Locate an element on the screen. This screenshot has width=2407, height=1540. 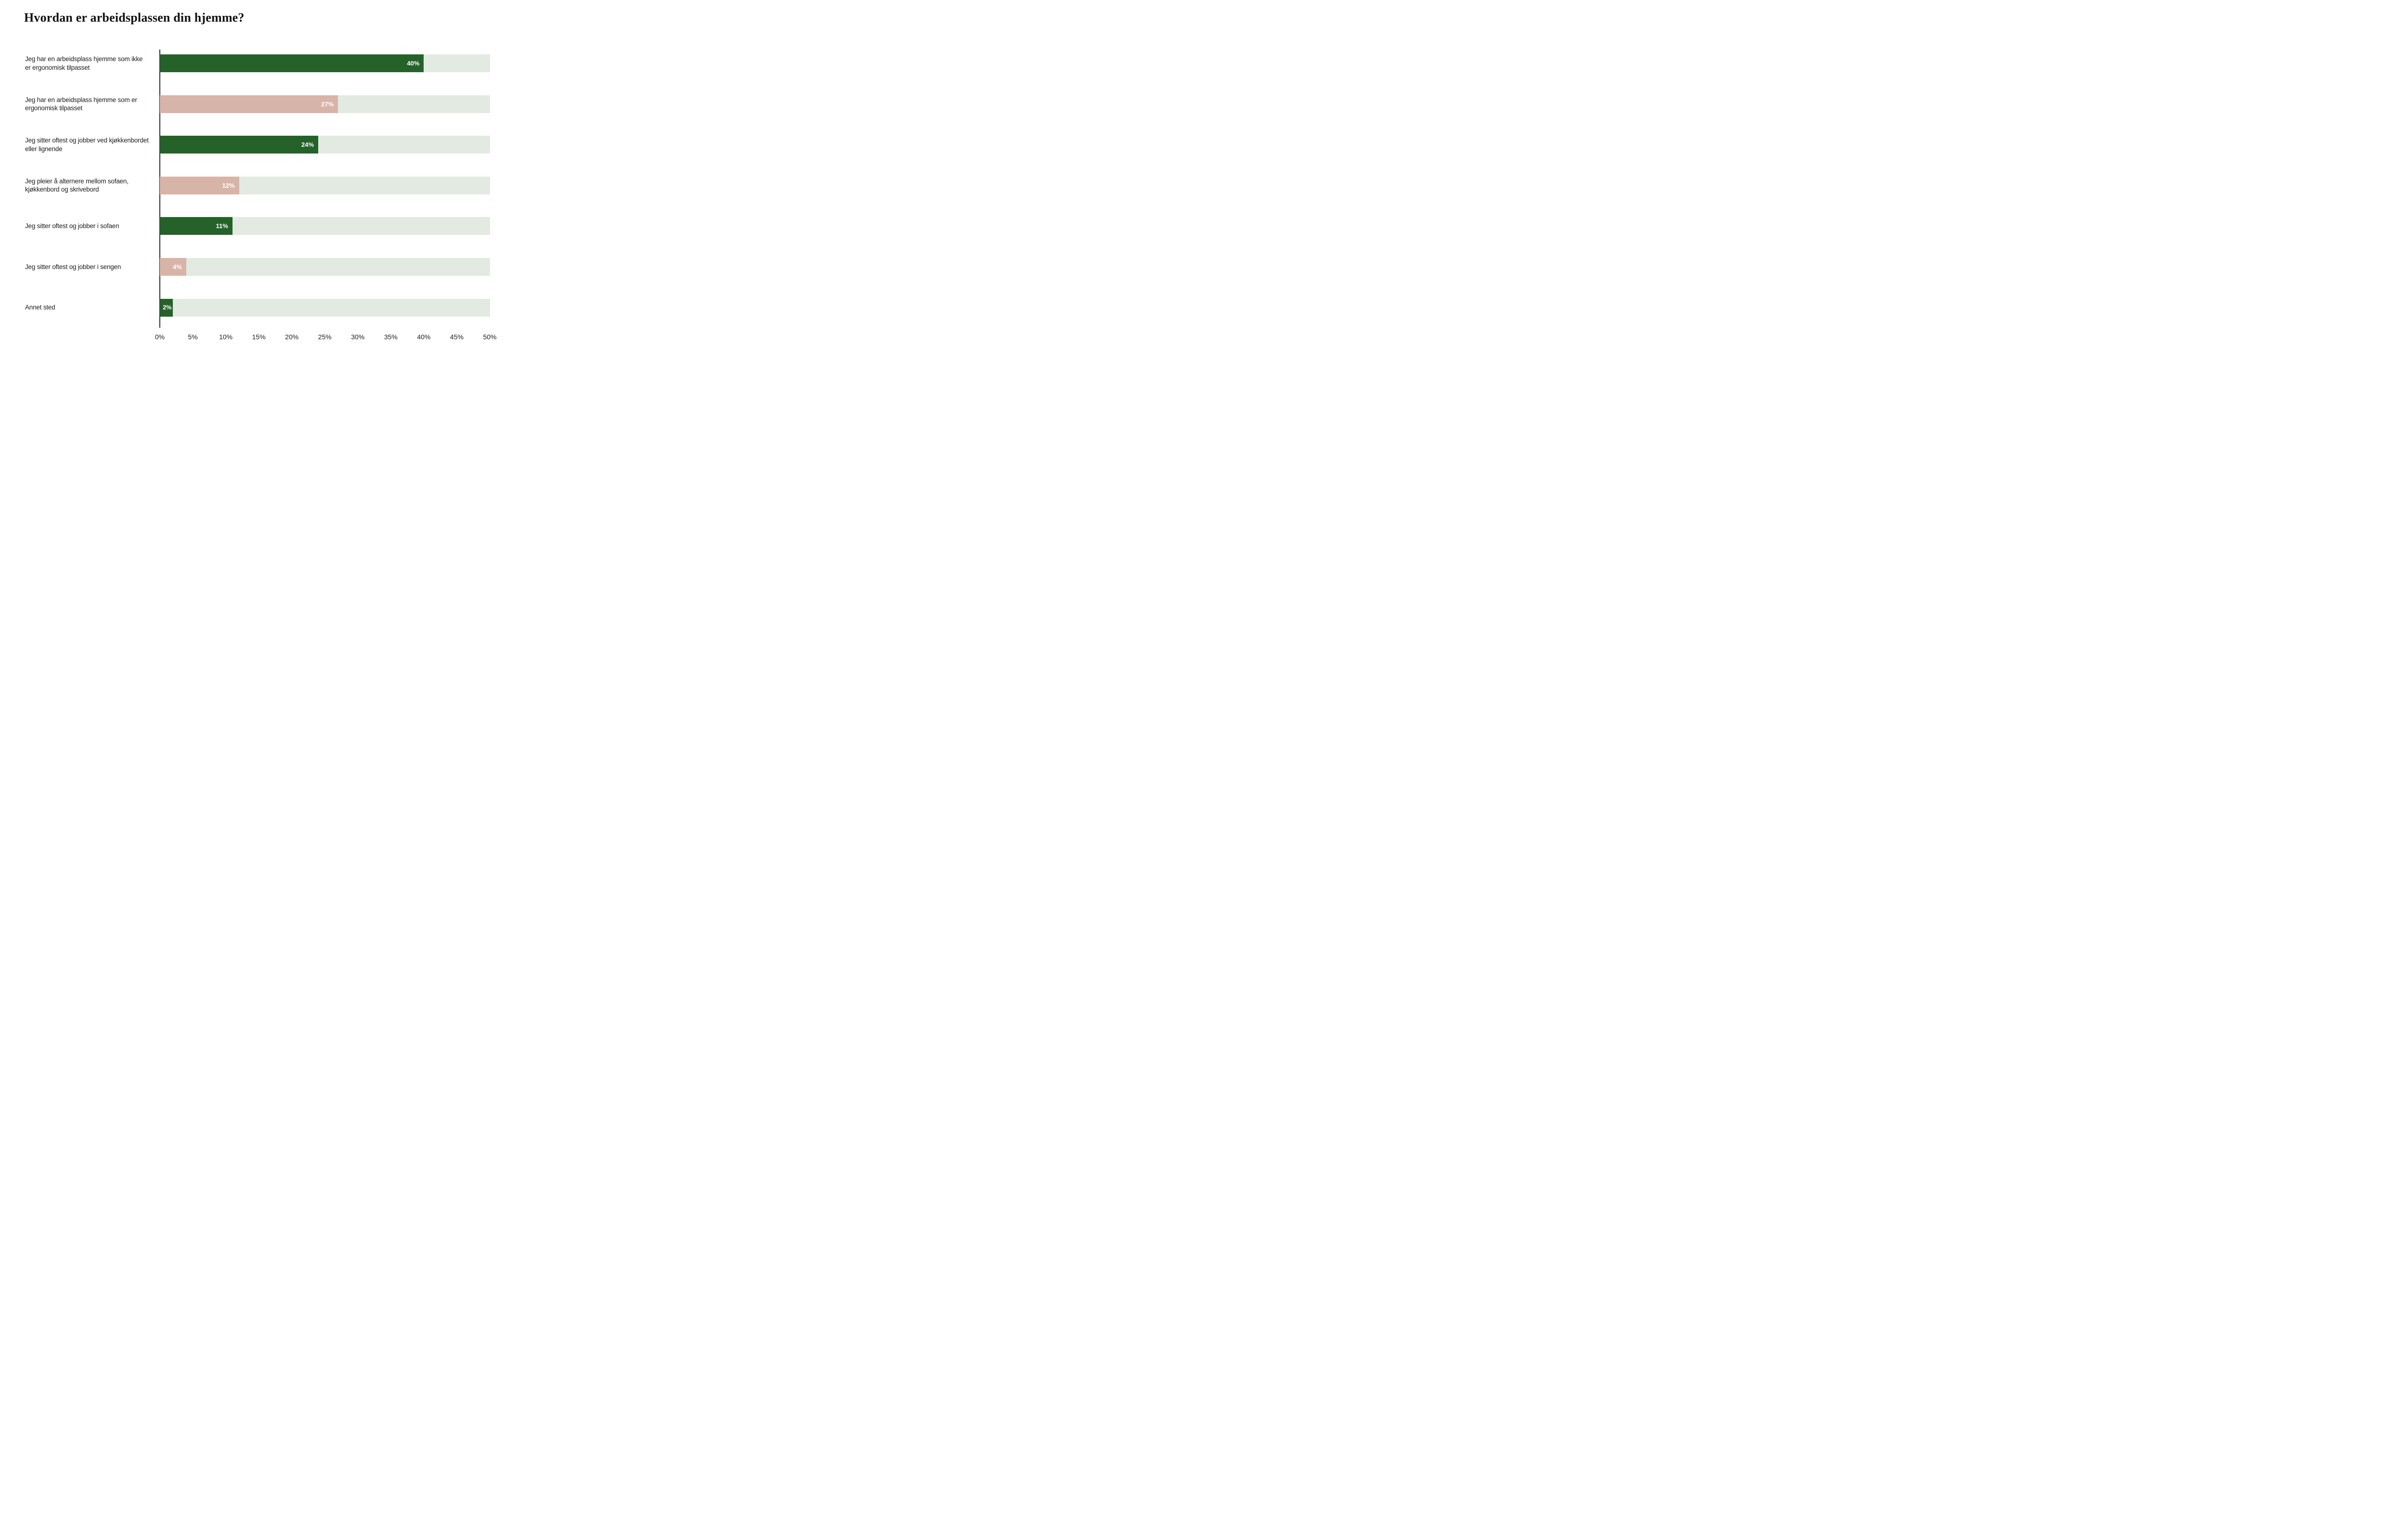
bar-track: 24% is located at coordinates (325, 145).